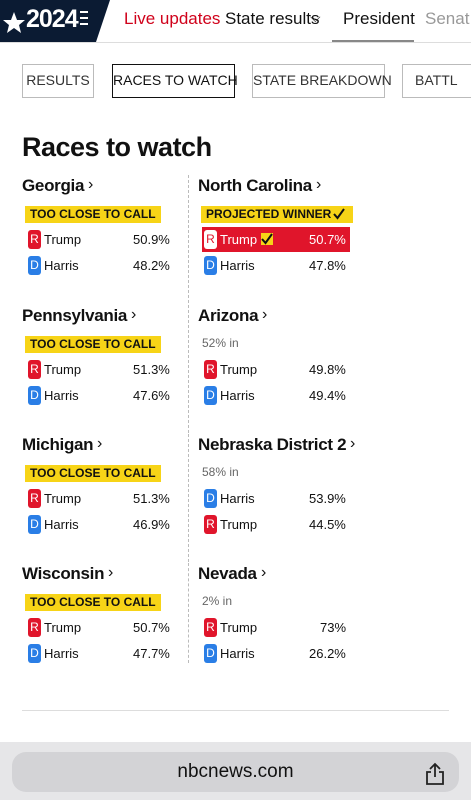 Image resolution: width=471 pixels, height=800 pixels. What do you see at coordinates (333, 627) in the screenshot?
I see `candidate-pct: 73%` at bounding box center [333, 627].